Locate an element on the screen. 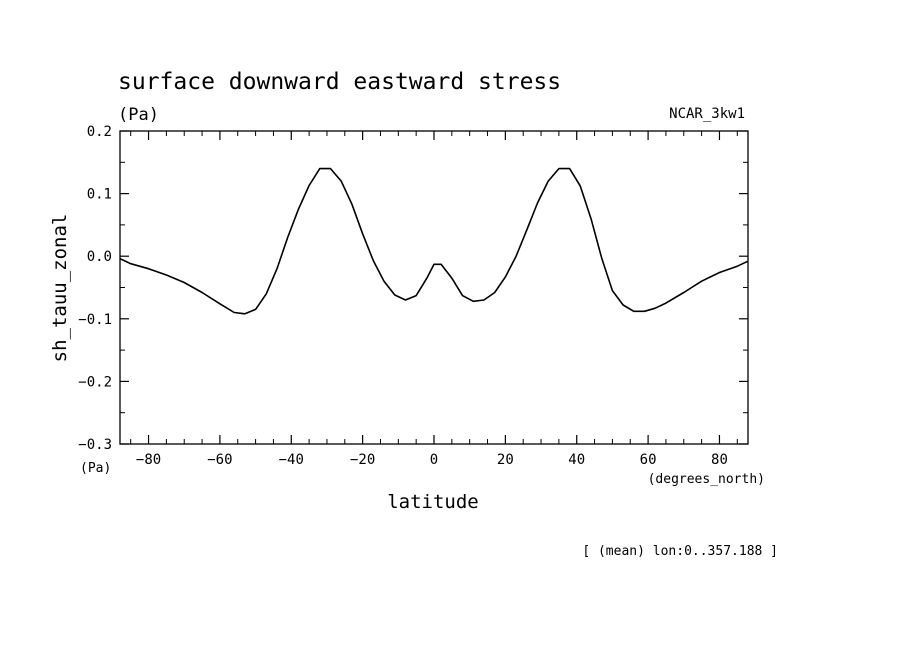  x-tick-label: 60 is located at coordinates (648, 460).